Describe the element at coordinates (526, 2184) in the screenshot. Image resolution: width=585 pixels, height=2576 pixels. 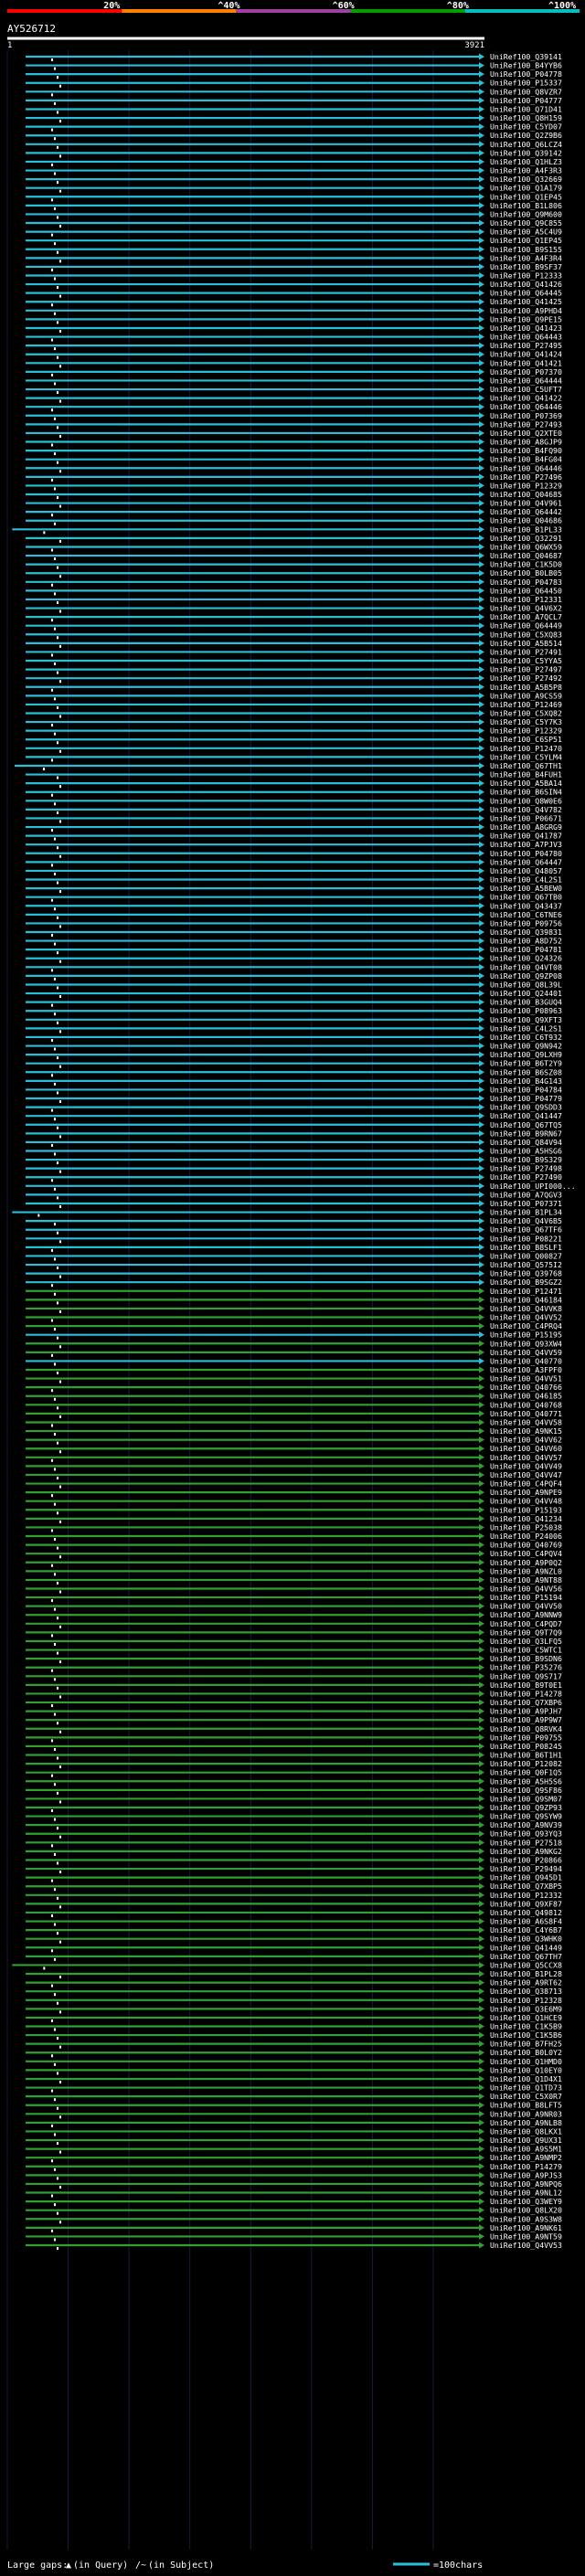
I see `hit-label: UniRef100_A9NPQ6` at that location.